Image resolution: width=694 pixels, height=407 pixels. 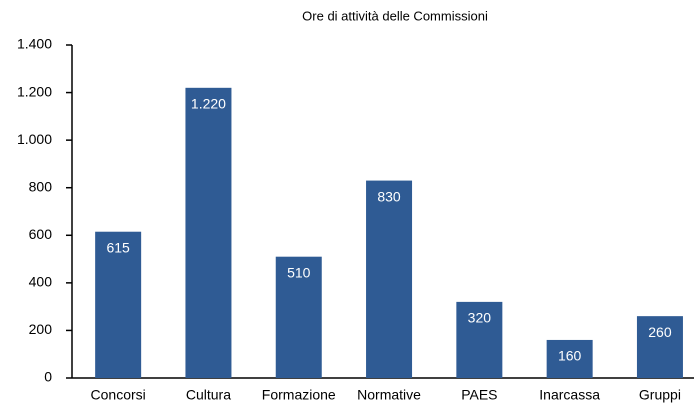 I want to click on y-tick-label: 800, so click(x=41, y=186).